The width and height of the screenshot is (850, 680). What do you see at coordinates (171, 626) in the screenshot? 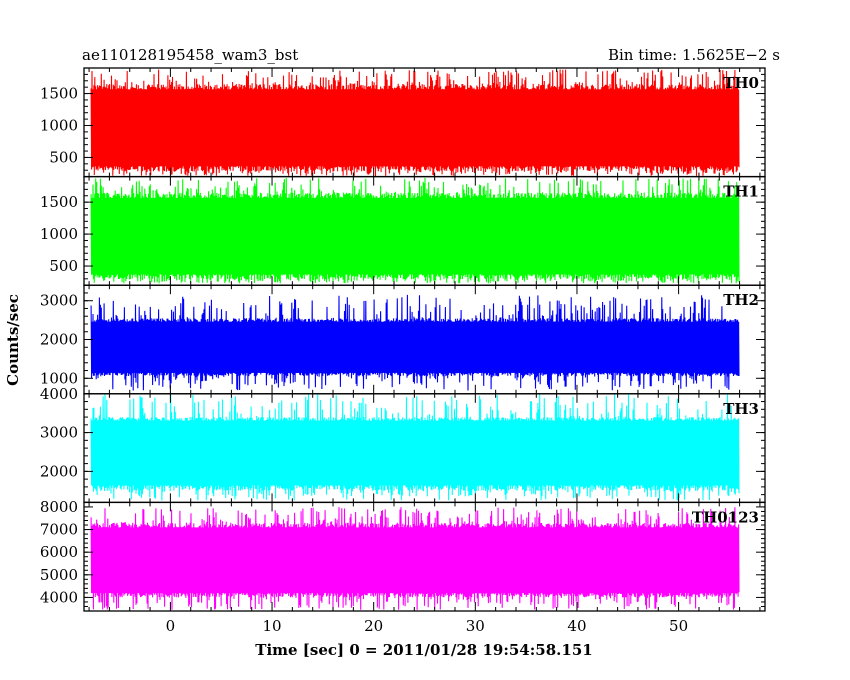
I see `x-tick-label: 0` at bounding box center [171, 626].